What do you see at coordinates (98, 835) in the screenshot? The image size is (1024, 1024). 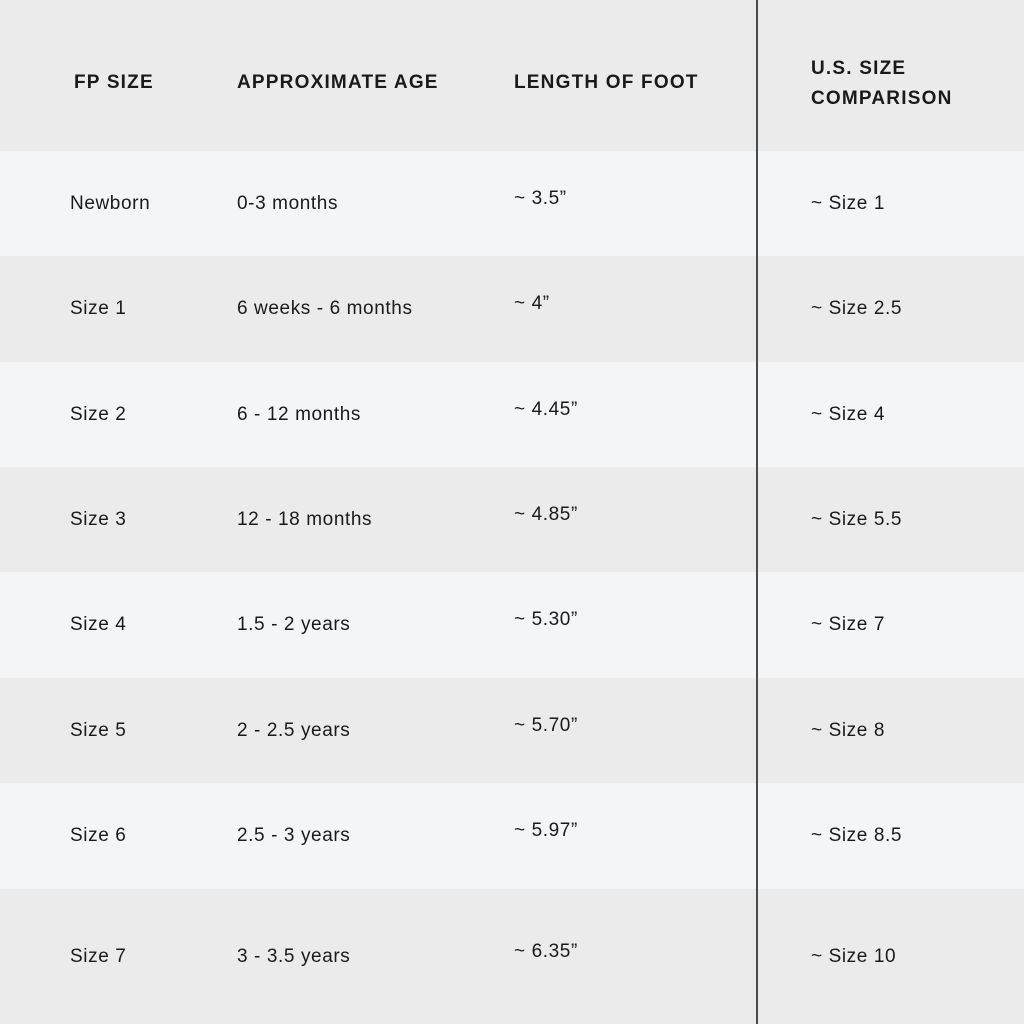 I see `cell-fp-size: Size 6` at bounding box center [98, 835].